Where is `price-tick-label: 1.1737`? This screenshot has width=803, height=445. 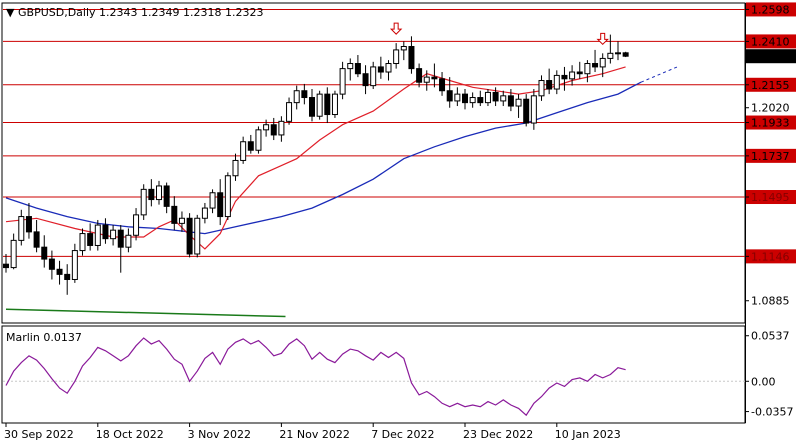 price-tick-label: 1.1737 is located at coordinates (770, 156).